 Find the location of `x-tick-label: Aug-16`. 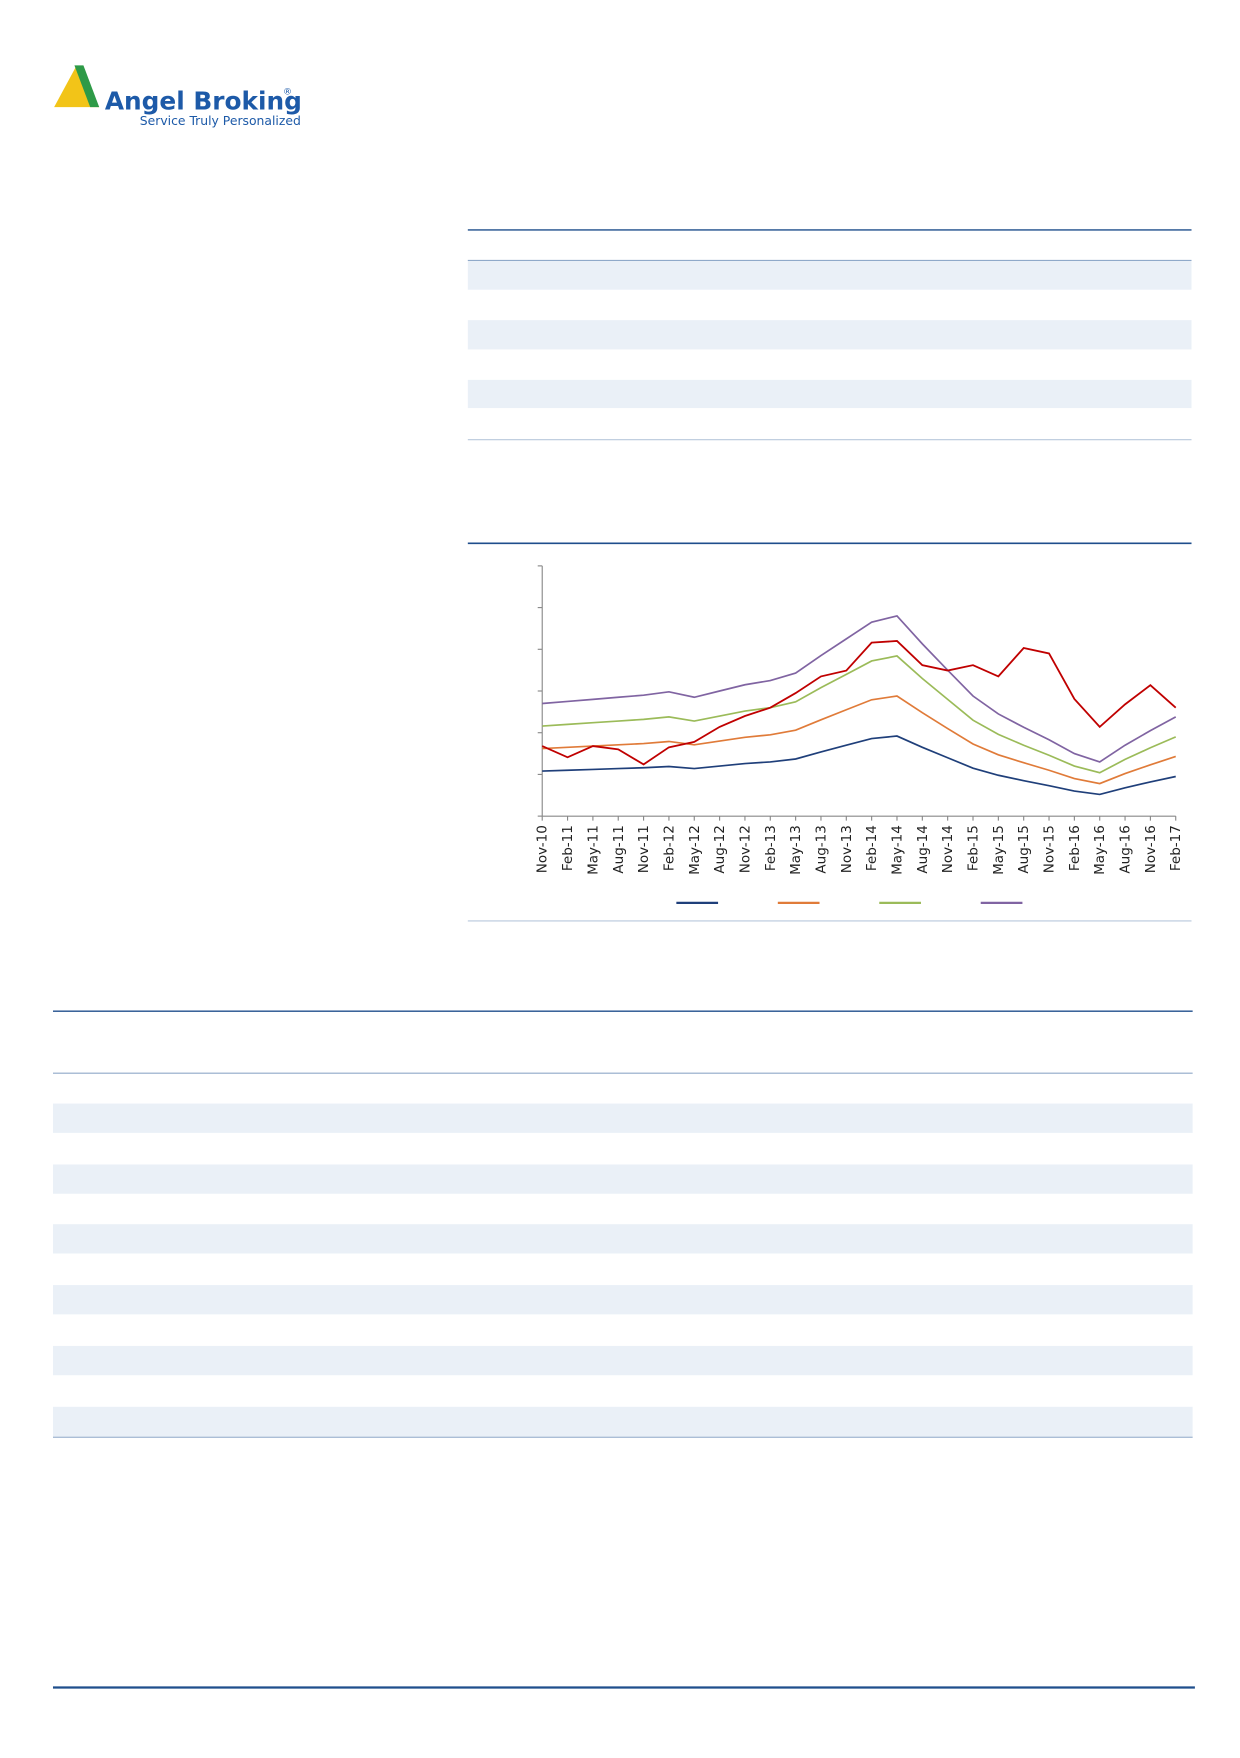

x-tick-label: Aug-16 is located at coordinates (1126, 849).